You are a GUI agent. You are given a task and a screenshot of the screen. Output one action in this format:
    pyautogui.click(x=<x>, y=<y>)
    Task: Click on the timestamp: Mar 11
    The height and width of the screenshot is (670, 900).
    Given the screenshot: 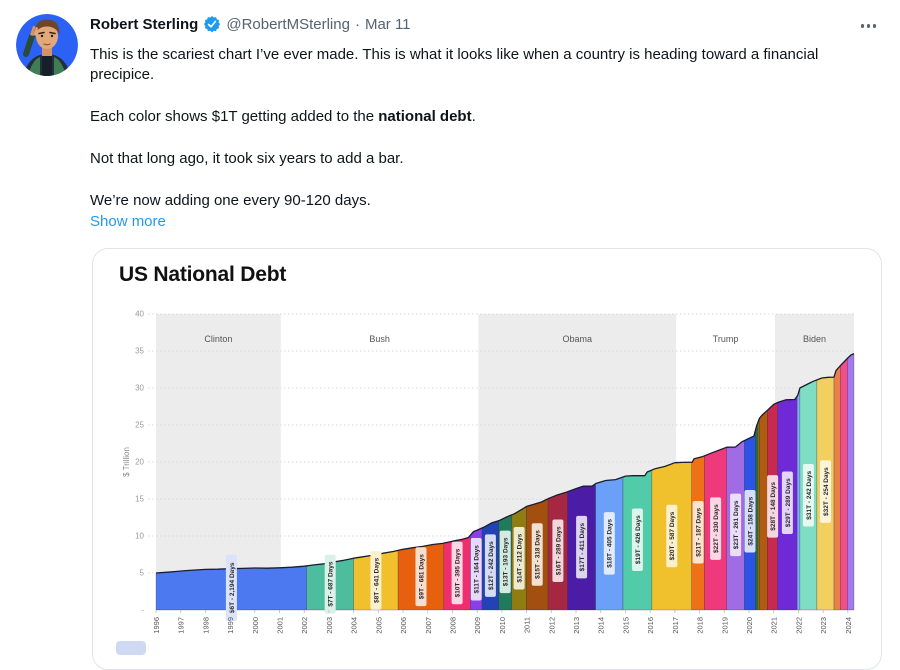 What is the action you would take?
    pyautogui.click(x=387, y=24)
    